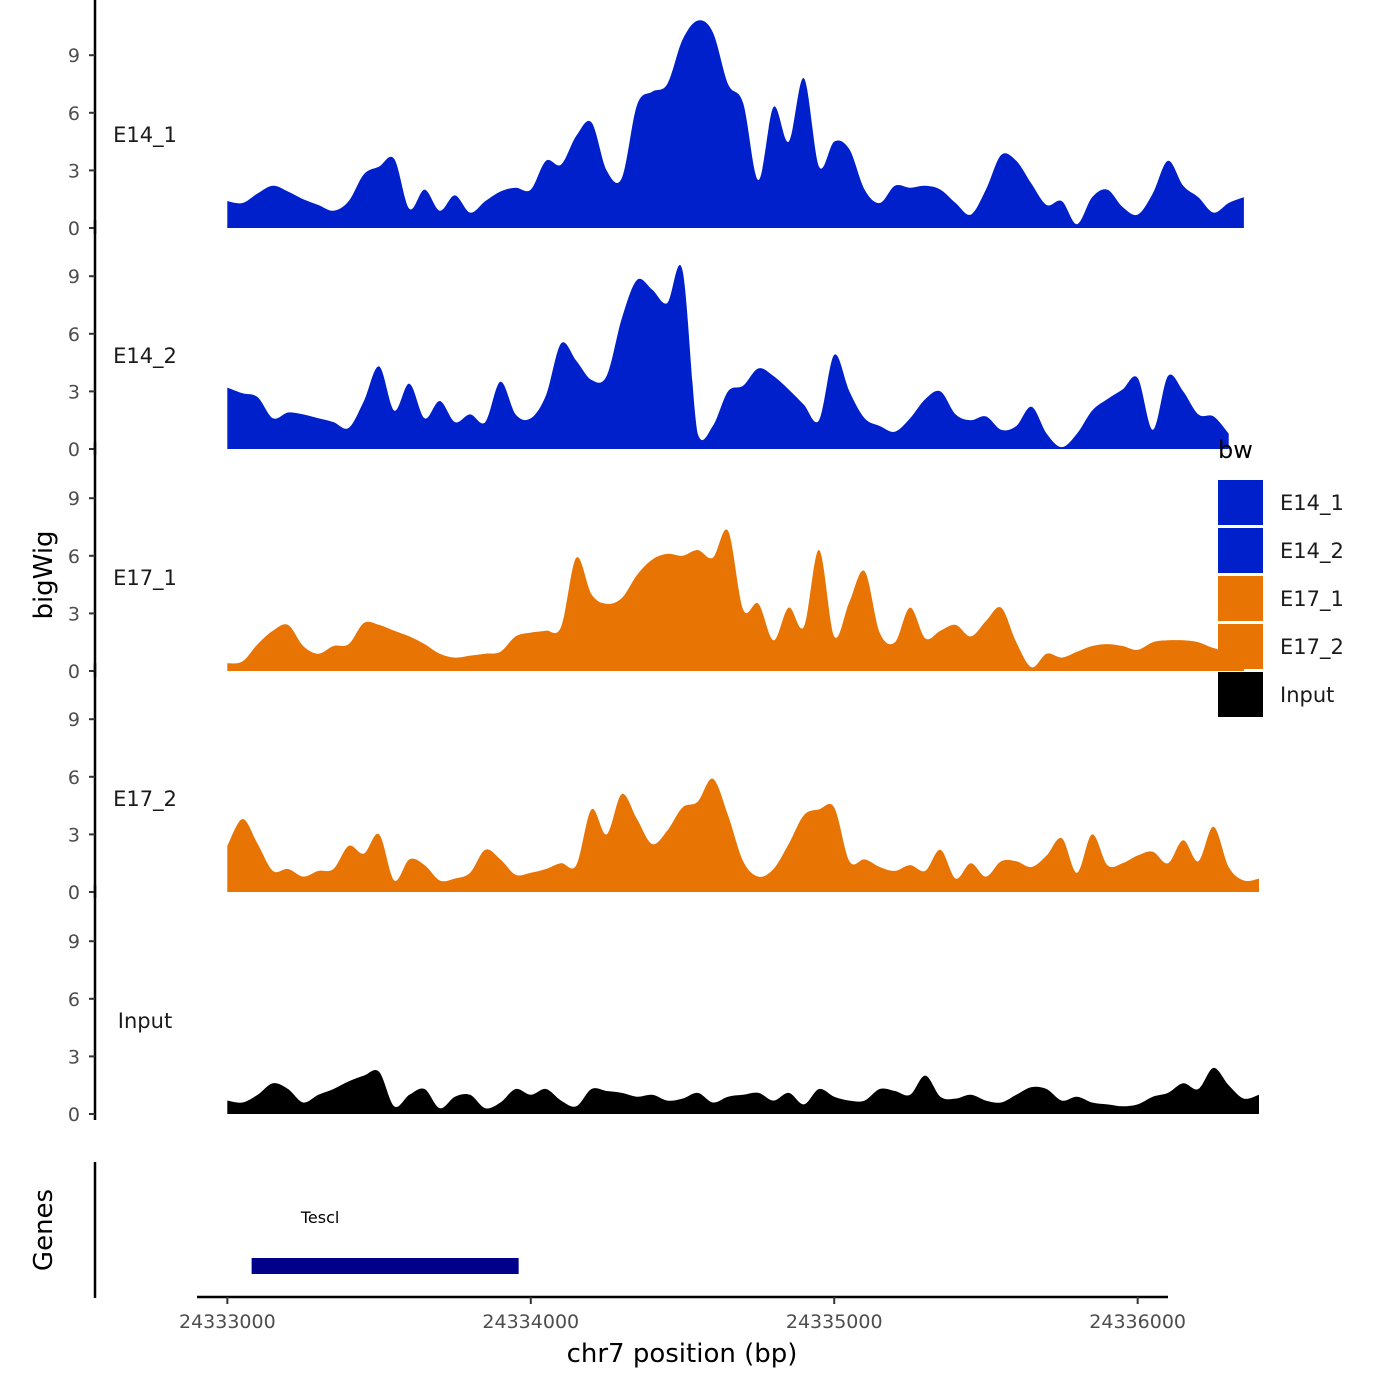 This screenshot has width=1400, height=1400. Describe the element at coordinates (1281, 576) in the screenshot. I see `legend: bw E14_1 E14_2 E17_1 E17_2 Input` at that location.